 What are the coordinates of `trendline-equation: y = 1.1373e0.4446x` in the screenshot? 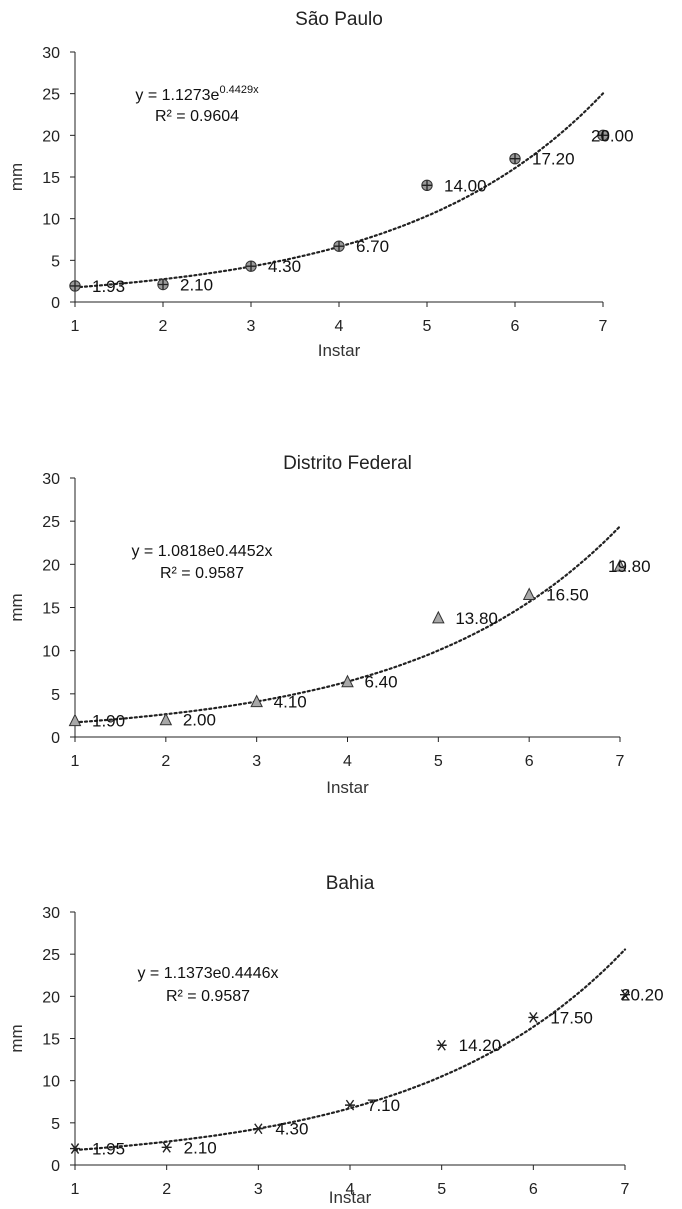 It's located at (207, 973).